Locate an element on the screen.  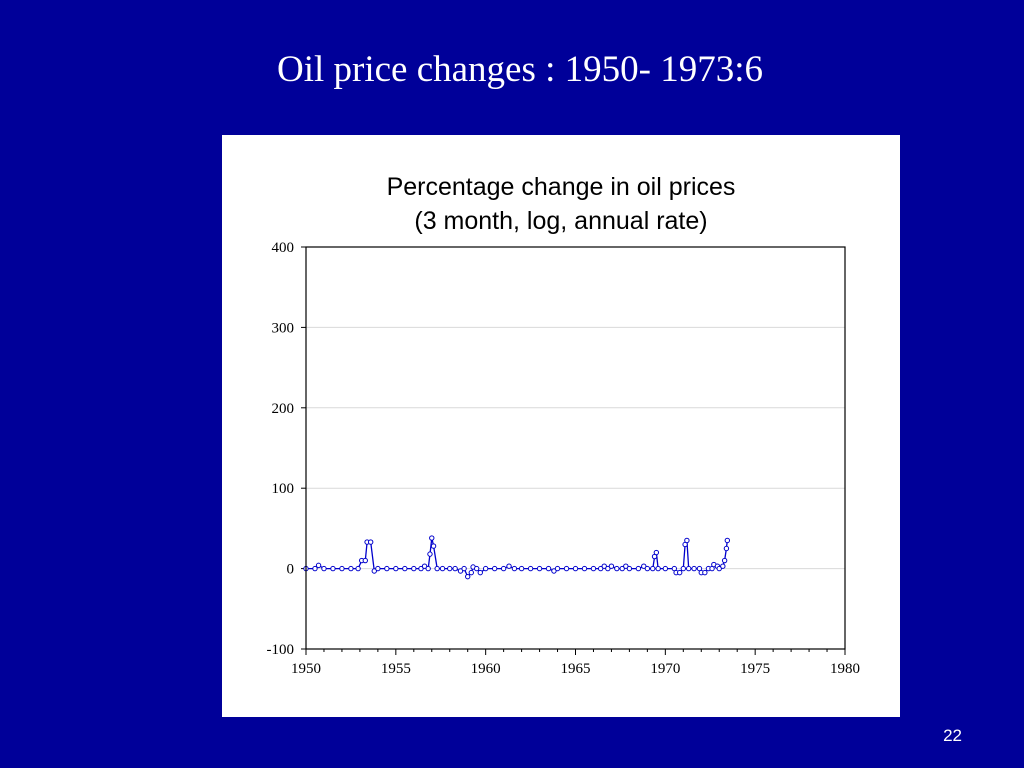
x-tick-label: 1950 is located at coordinates (306, 669).